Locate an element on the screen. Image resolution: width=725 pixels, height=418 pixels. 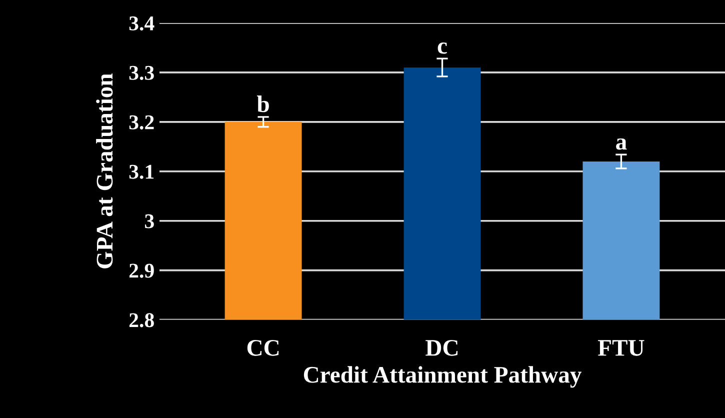
y-tick-label: 3.2 is located at coordinates (141, 122).